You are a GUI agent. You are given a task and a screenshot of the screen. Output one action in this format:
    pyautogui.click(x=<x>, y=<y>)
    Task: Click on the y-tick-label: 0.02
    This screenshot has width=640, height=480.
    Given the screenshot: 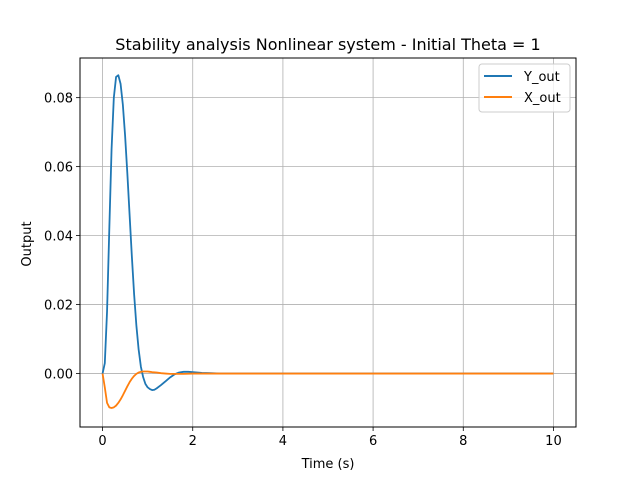 What is the action you would take?
    pyautogui.click(x=58, y=306)
    